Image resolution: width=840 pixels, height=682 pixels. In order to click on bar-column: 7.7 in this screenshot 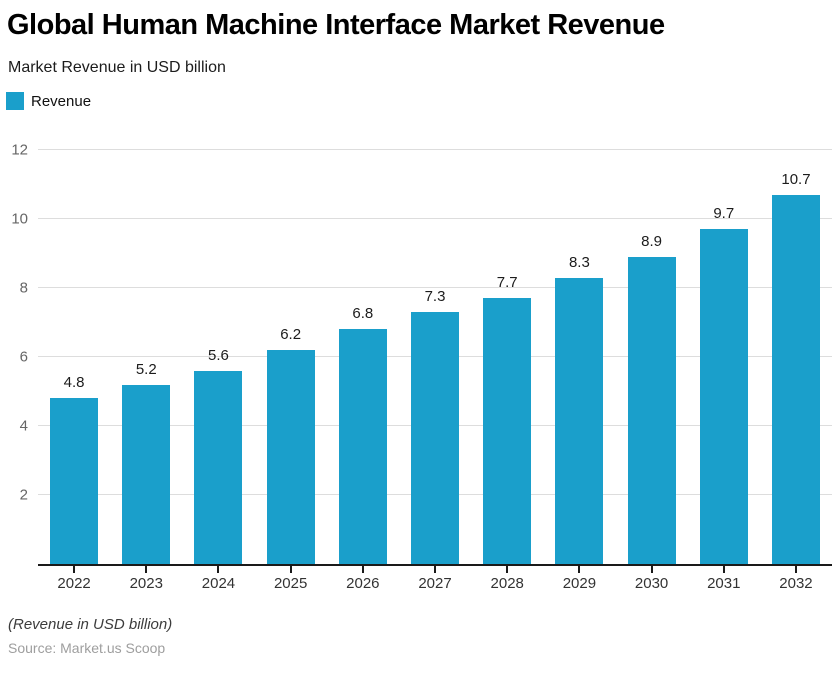, I will do `click(507, 361)`.